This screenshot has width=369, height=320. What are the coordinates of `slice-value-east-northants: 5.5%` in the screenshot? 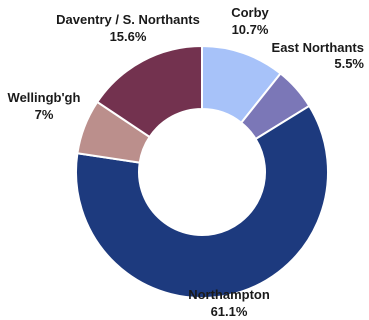 It's located at (349, 63).